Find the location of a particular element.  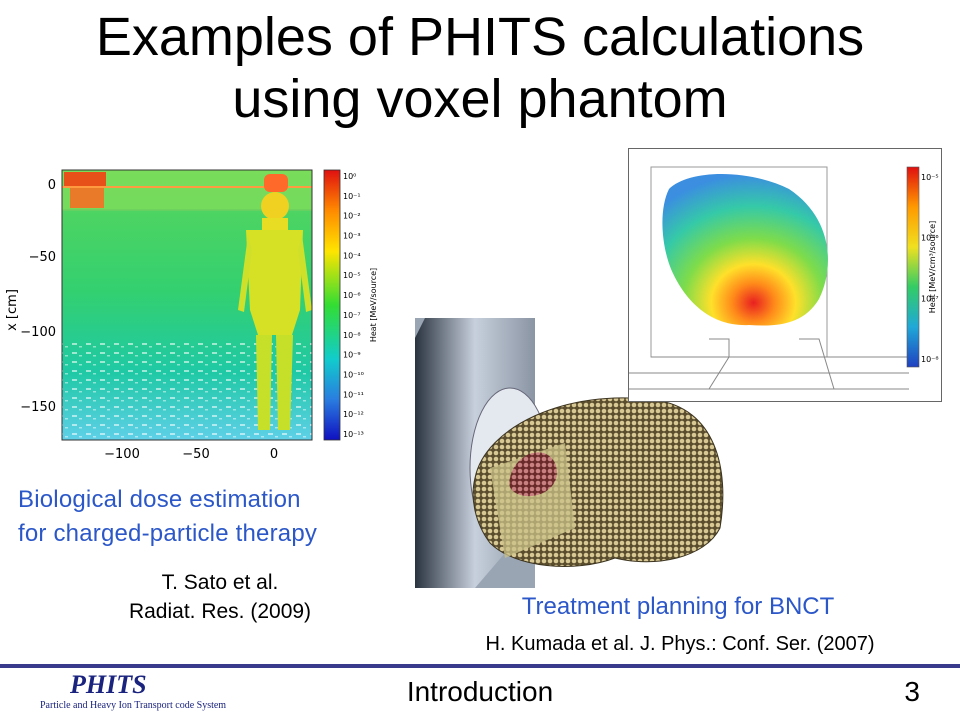

left-reference-line-2: Radiat. Res. (2009) is located at coordinates (220, 611).